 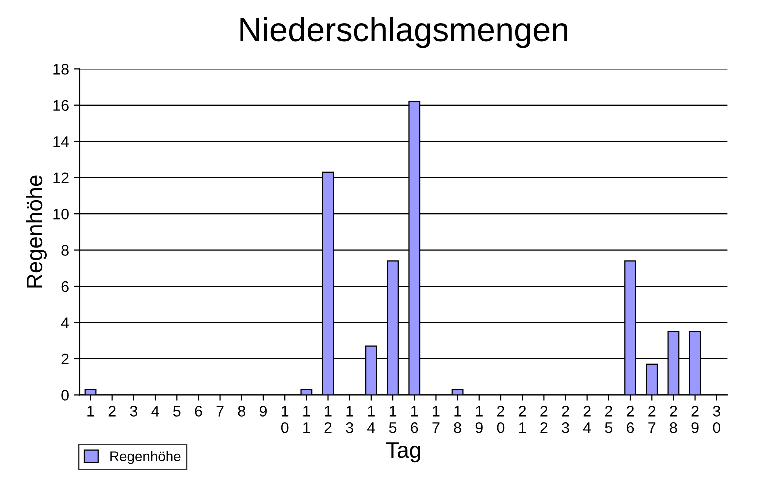 I want to click on x-tick-label: 14, so click(x=372, y=420).